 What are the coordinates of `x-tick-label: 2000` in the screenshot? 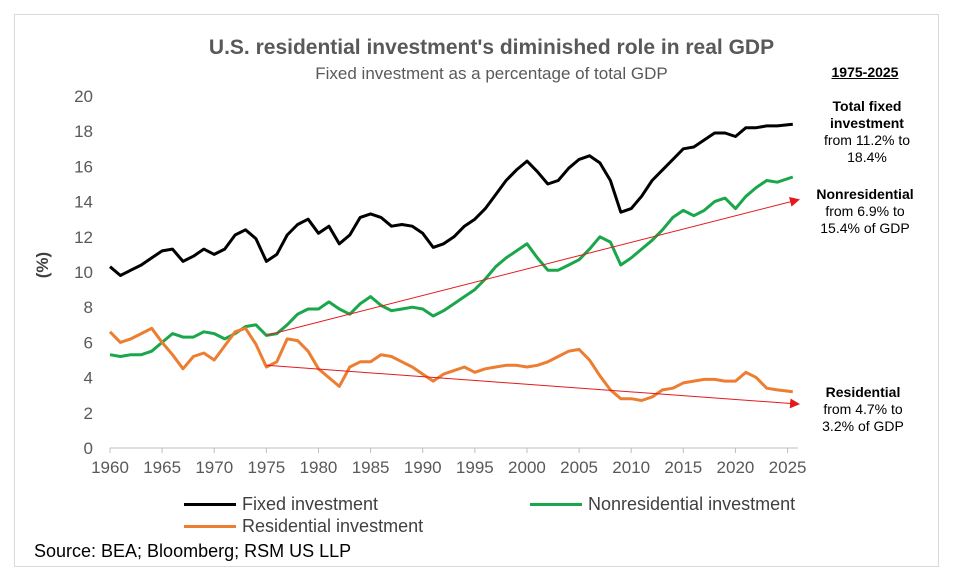 It's located at (527, 467).